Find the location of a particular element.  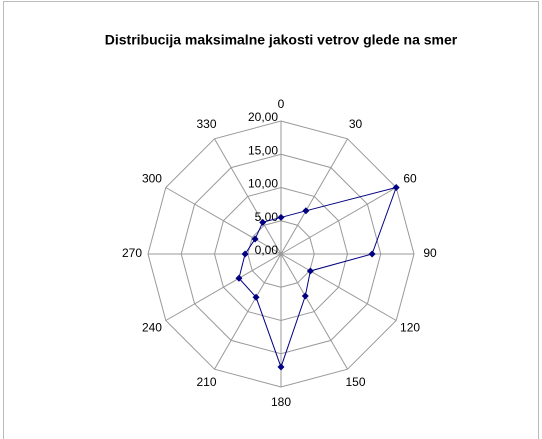

r-tick-label: 20,00 is located at coordinates (263, 117).